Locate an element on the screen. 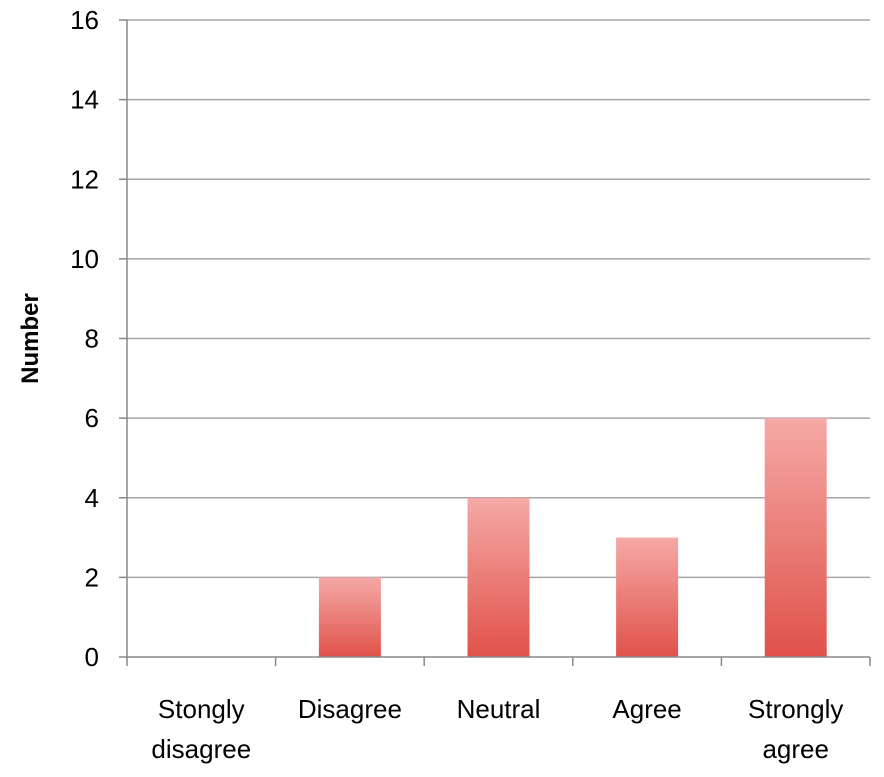  x-category-label: Disagree is located at coordinates (350, 709).